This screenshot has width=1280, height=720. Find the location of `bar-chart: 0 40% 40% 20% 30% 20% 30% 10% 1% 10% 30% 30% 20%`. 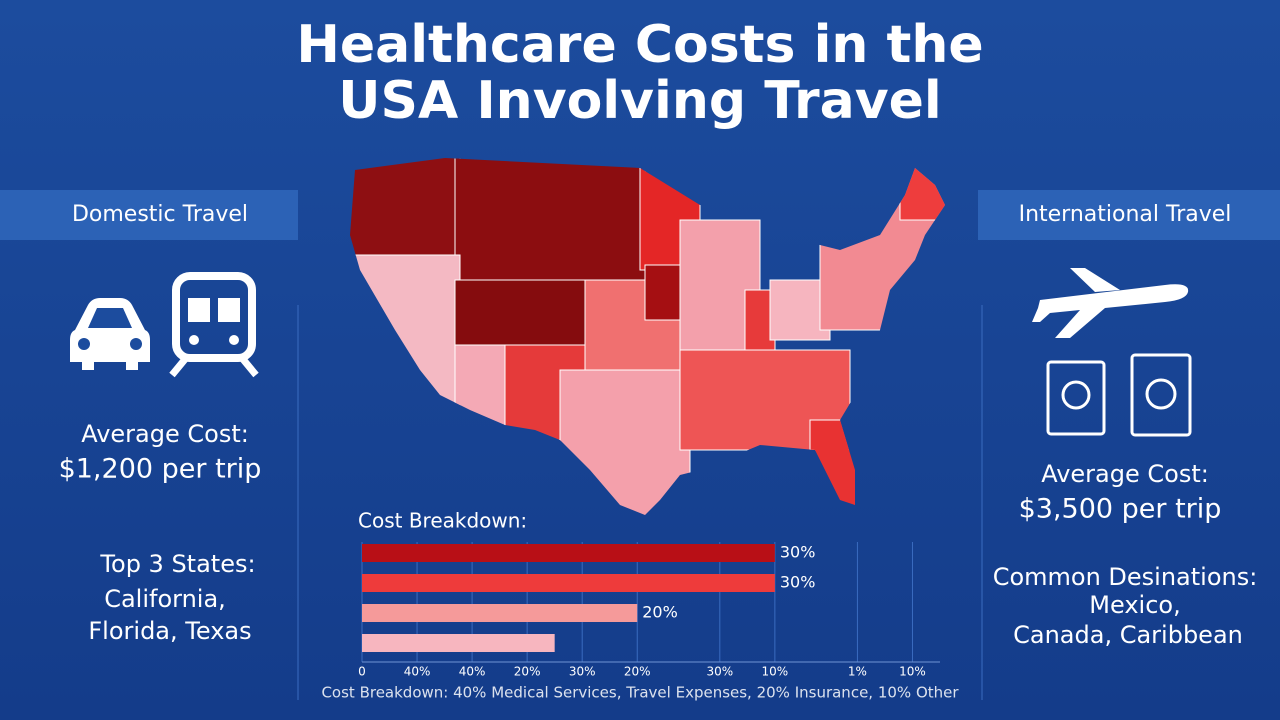

bar-chart: 0 40% 40% 20% 30% 20% 30% 10% 1% 10% 30% 30% 20% is located at coordinates (649, 610).